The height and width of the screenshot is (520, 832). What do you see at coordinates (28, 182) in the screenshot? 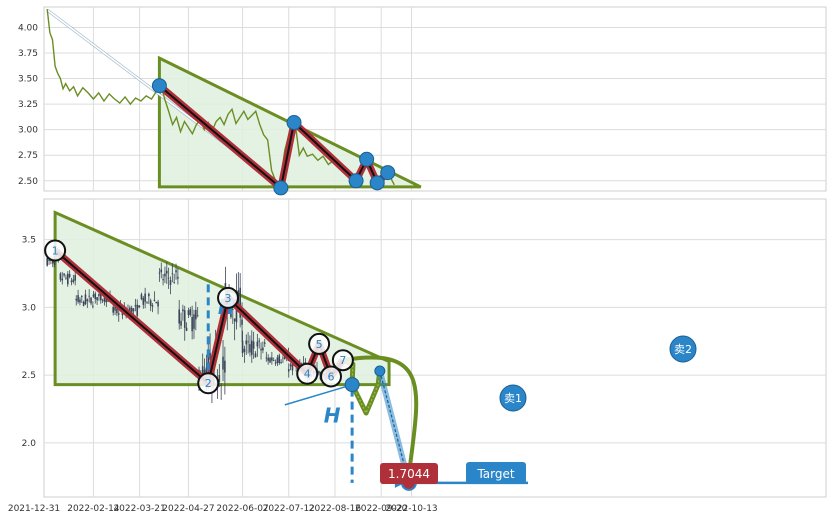
I see `top-y-tick-label: 2.50` at bounding box center [28, 182].